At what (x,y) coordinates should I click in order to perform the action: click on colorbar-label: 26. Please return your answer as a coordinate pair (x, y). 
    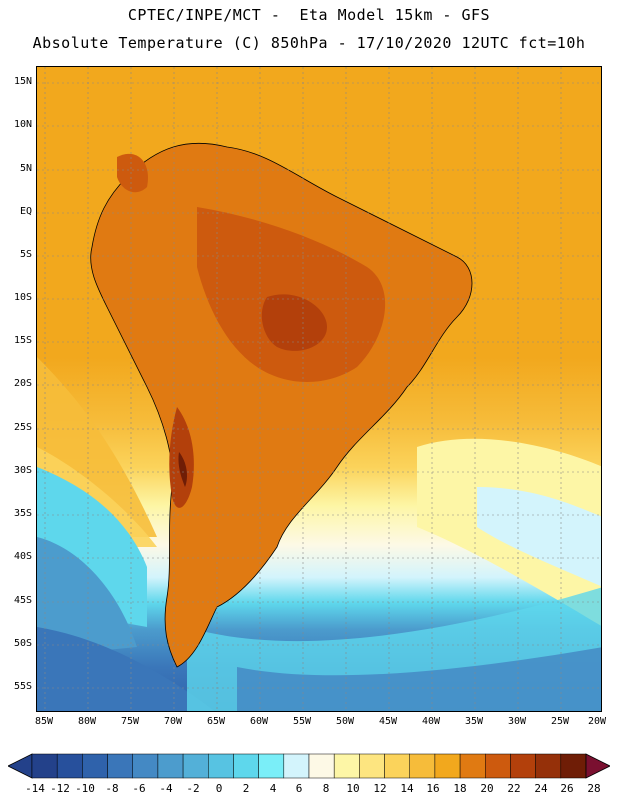
    Looking at the image, I should click on (567, 788).